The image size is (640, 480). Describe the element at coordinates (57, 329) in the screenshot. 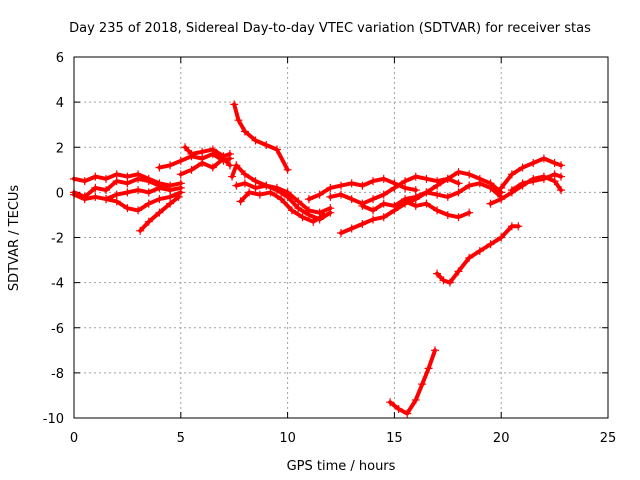

I see `y-tick-label: -6` at that location.